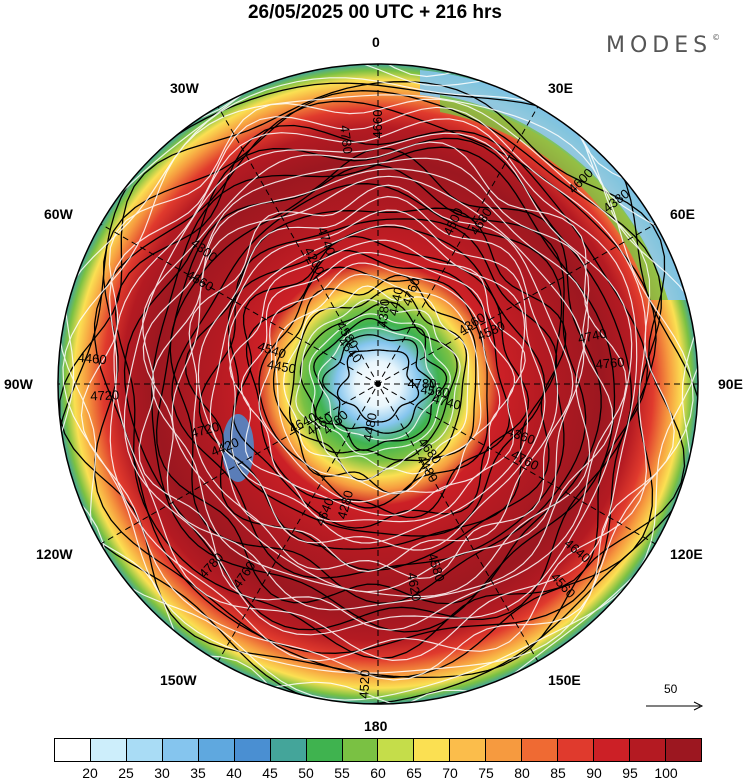 This screenshot has width=750, height=782. I want to click on contour-label: 4620, so click(414, 586).